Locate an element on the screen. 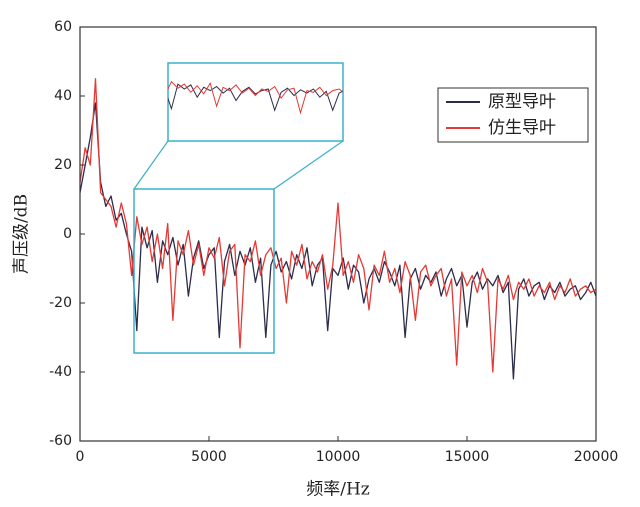  inset-plot is located at coordinates (255, 97).